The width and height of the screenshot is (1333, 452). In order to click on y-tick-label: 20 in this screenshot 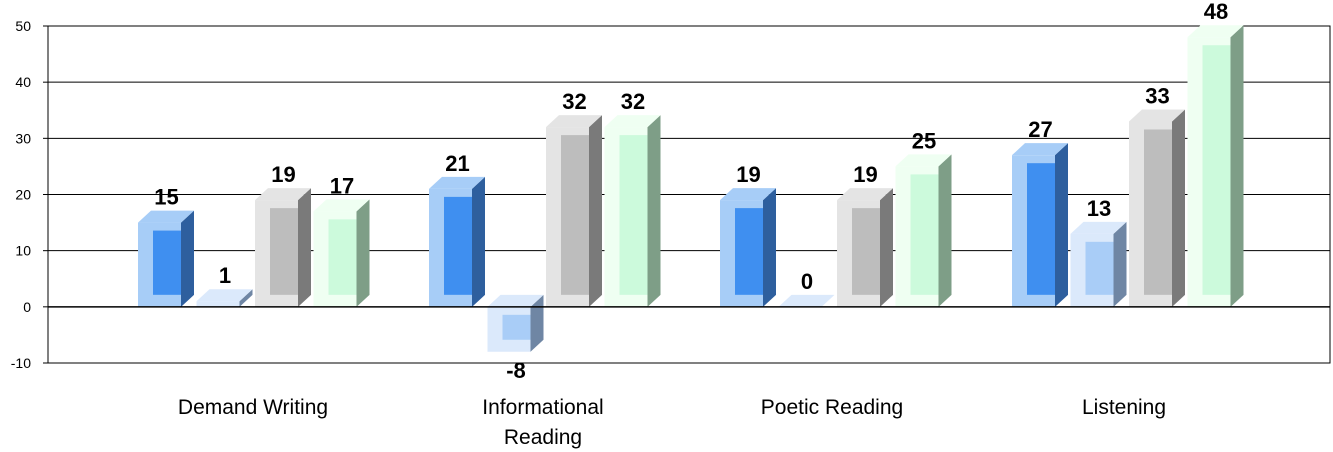, I will do `click(23, 195)`.